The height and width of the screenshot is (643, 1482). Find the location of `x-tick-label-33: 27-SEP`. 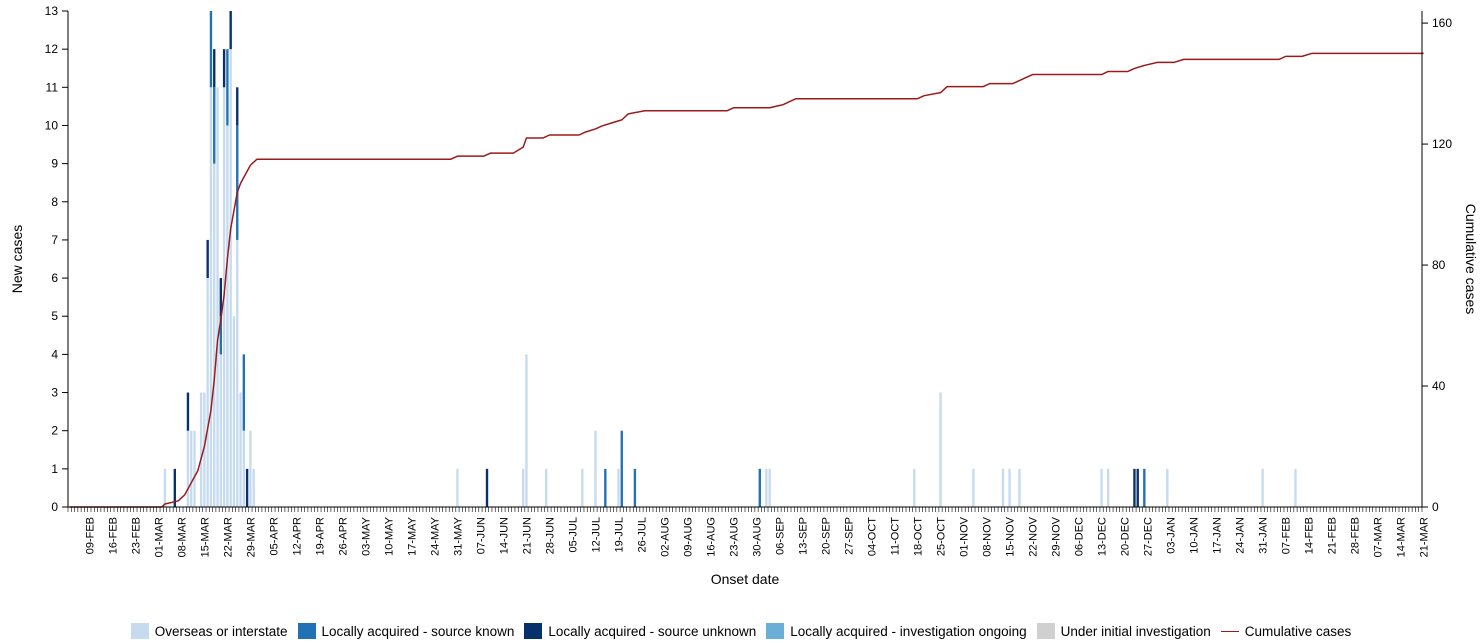

x-tick-label-33: 27-SEP is located at coordinates (850, 536).